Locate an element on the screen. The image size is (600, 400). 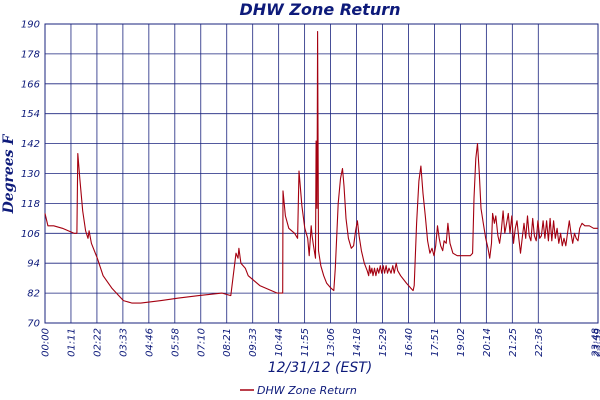
y-axis-ticks: 70 82 94 106 118 130 142 154 166 178 190 is located at coordinates (30, 175).